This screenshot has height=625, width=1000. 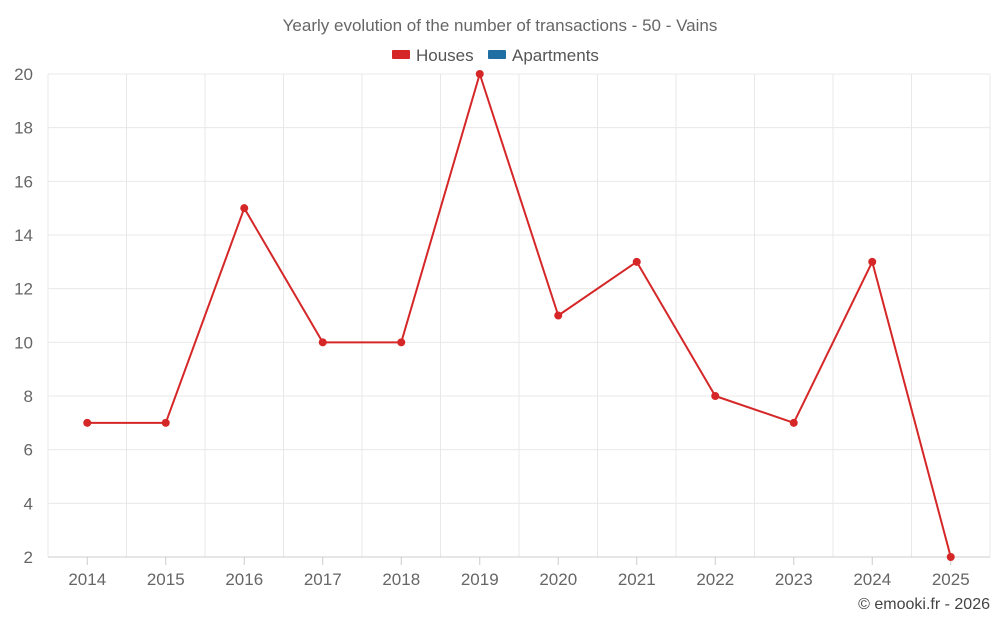 What do you see at coordinates (794, 579) in the screenshot?
I see `x-tick-label: 2023` at bounding box center [794, 579].